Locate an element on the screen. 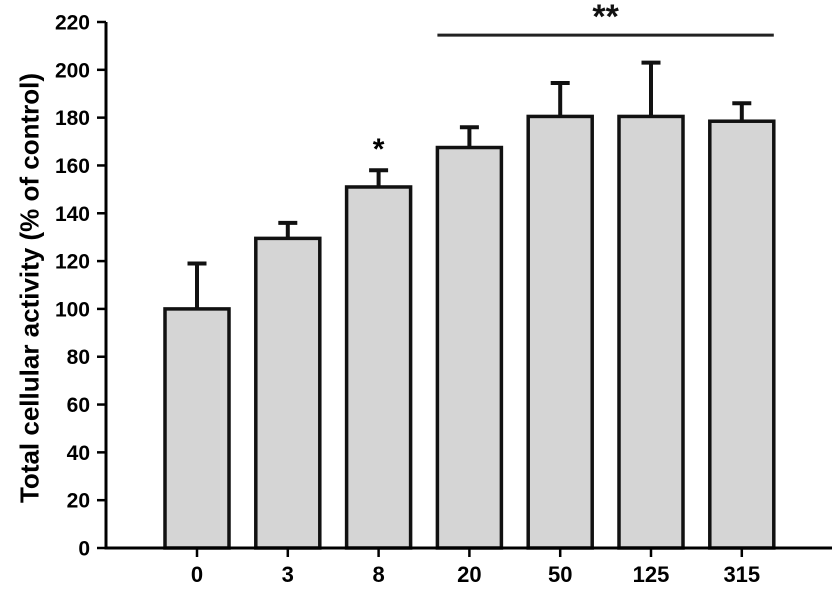  x-tick-label: 315 is located at coordinates (741, 574).